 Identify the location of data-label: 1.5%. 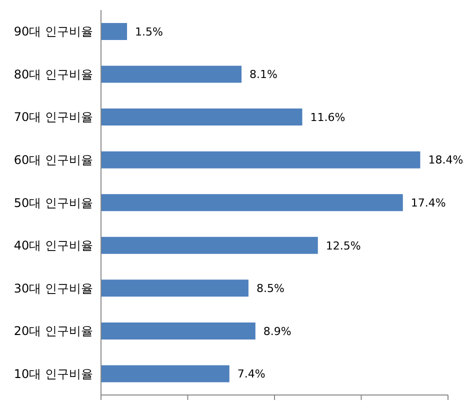
(149, 31).